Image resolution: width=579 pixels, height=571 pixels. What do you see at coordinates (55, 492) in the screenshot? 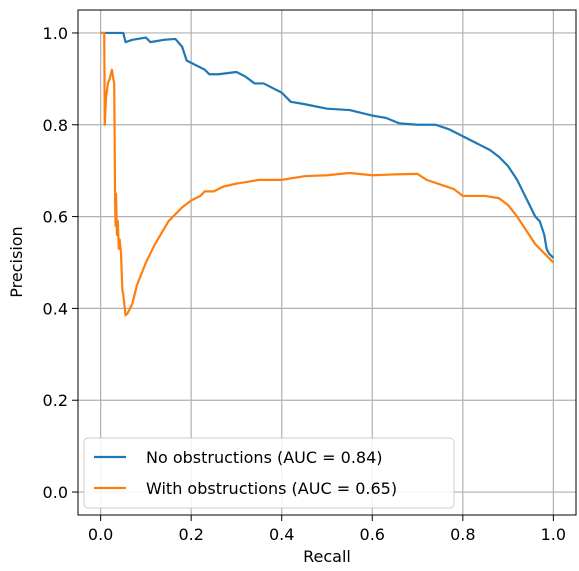
I see `y-tick-label: 0.0` at bounding box center [55, 492].